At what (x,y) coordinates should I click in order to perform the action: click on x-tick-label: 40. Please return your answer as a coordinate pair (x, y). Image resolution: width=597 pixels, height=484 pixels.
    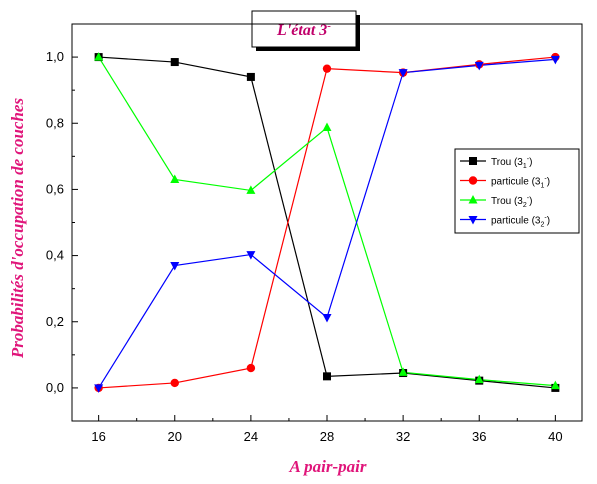
    Looking at the image, I should click on (555, 436).